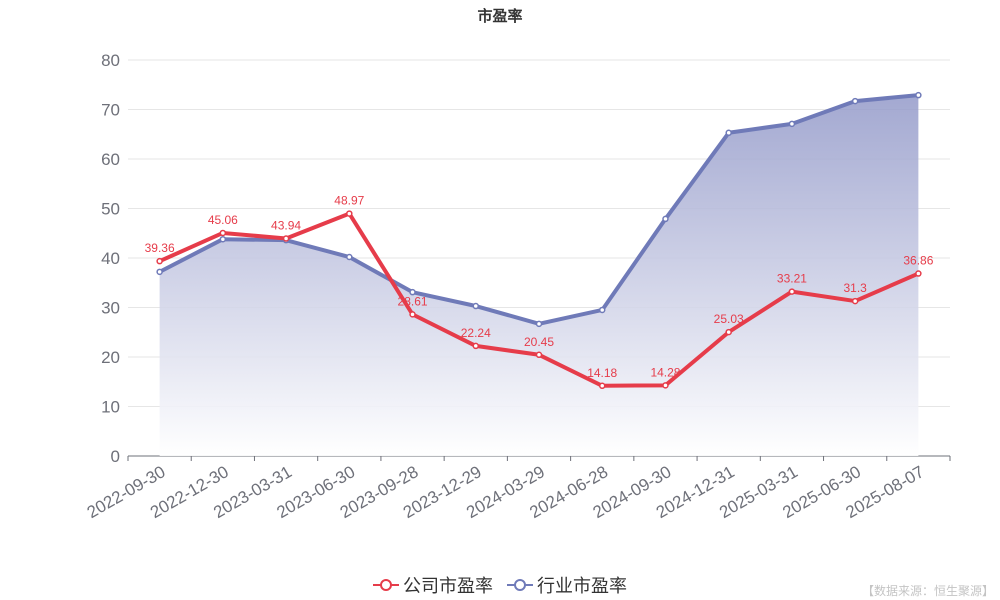 Image resolution: width=1000 pixels, height=600 pixels. I want to click on y-tick-label: 30, so click(110, 308).